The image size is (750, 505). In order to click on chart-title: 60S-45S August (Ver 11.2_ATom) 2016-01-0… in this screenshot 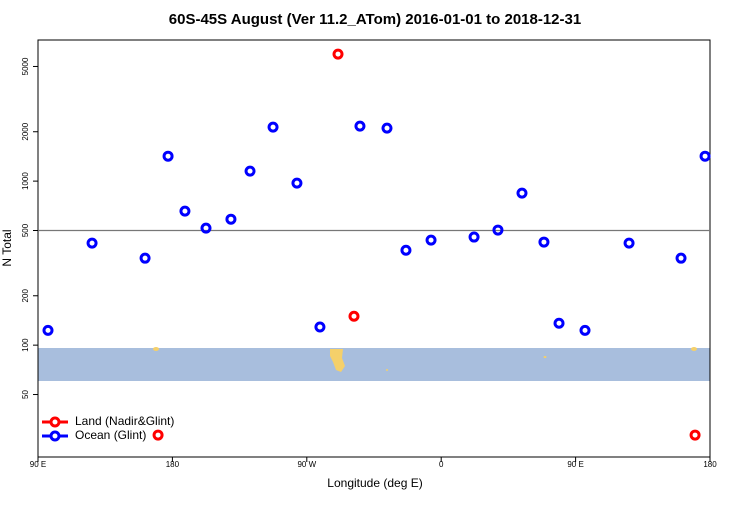, I will do `click(375, 19)`.